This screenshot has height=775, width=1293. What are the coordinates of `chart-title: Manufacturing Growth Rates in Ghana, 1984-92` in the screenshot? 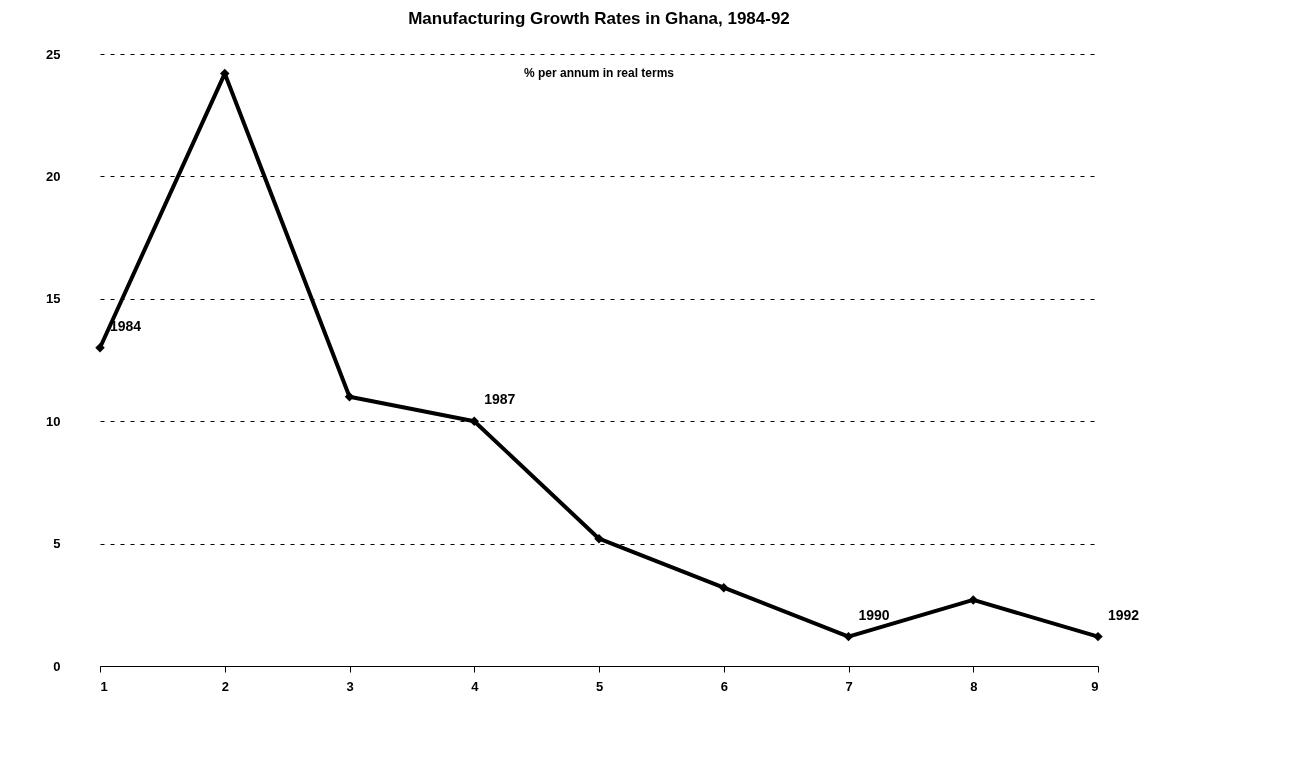 It's located at (599, 18).